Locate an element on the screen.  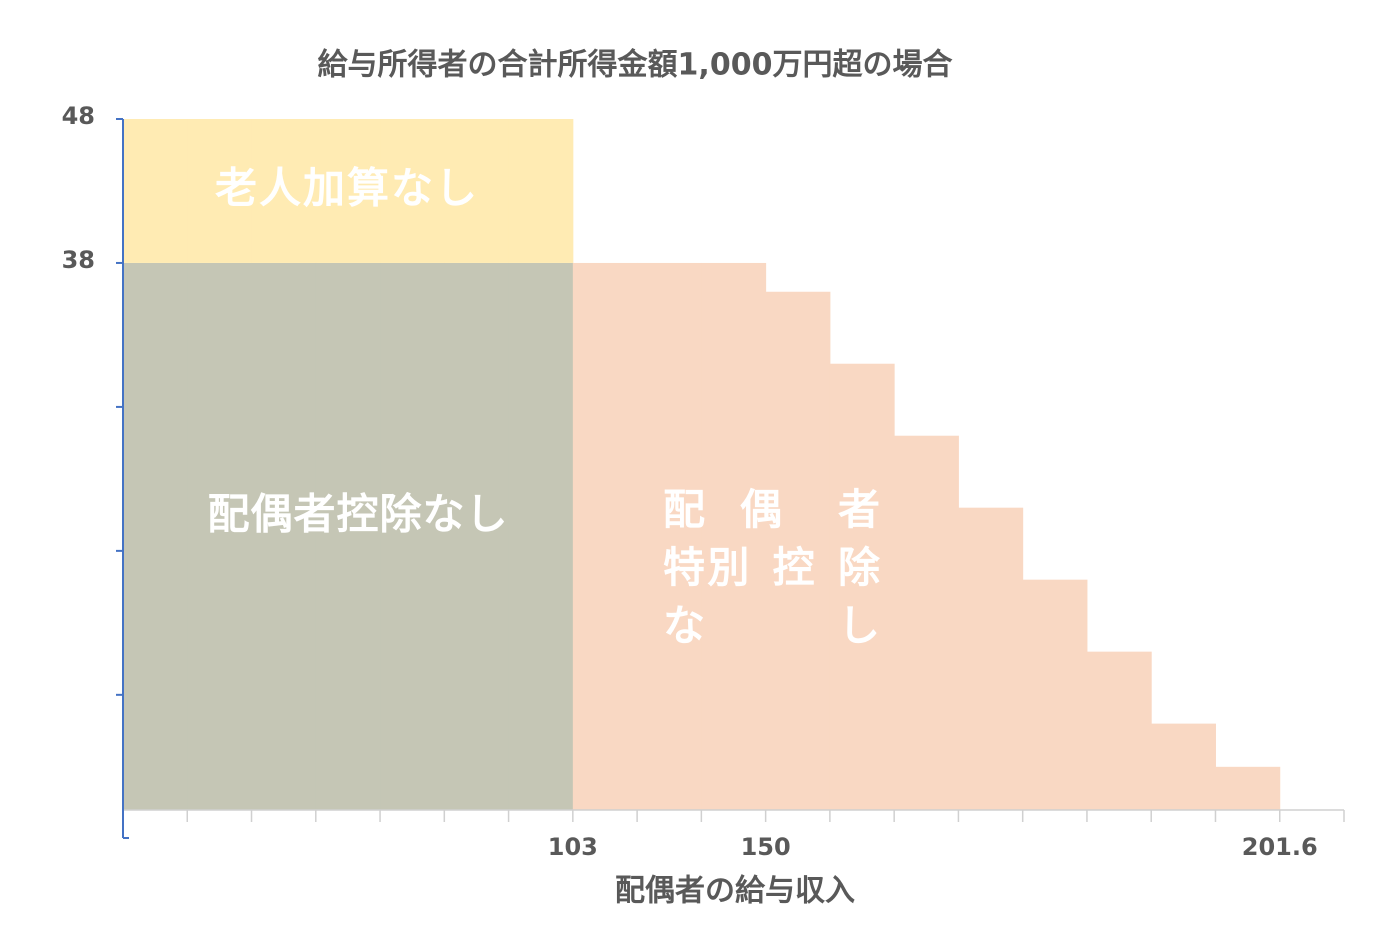
region-label: 配偶者控除なし is located at coordinates (357, 514).